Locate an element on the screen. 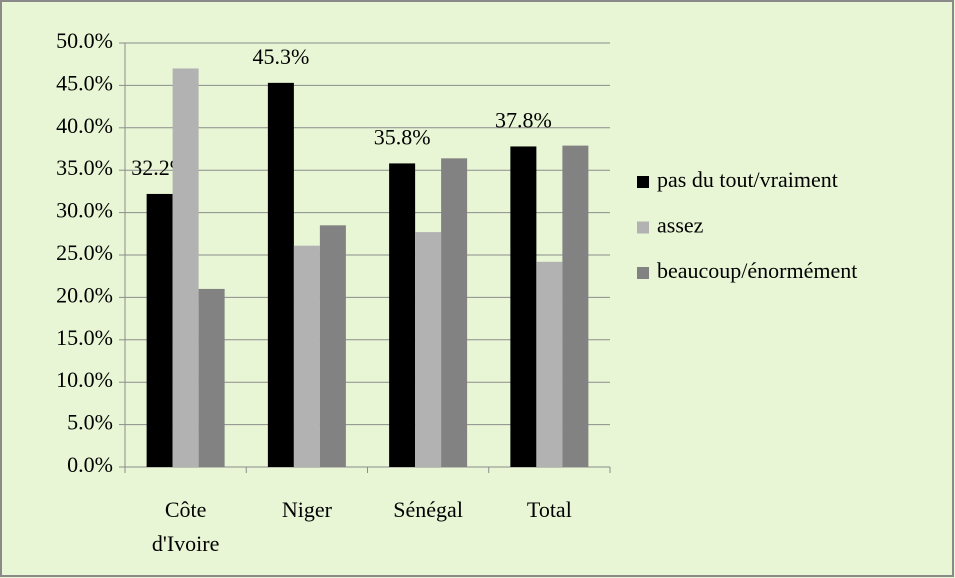 The height and width of the screenshot is (578, 955). y-tick-label: 40.0% is located at coordinates (84, 125).